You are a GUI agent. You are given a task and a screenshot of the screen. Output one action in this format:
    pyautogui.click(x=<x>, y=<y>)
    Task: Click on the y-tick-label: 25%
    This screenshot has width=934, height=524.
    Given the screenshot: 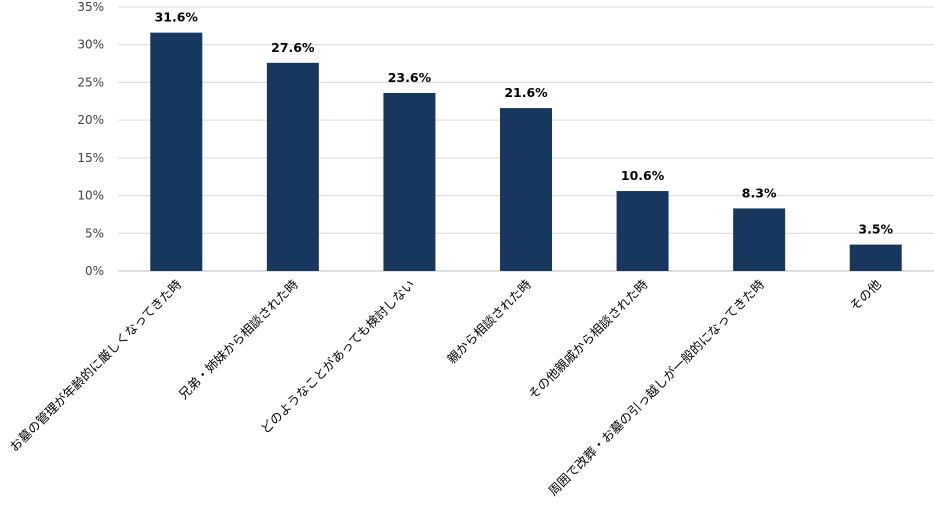 What is the action you would take?
    pyautogui.click(x=90, y=82)
    